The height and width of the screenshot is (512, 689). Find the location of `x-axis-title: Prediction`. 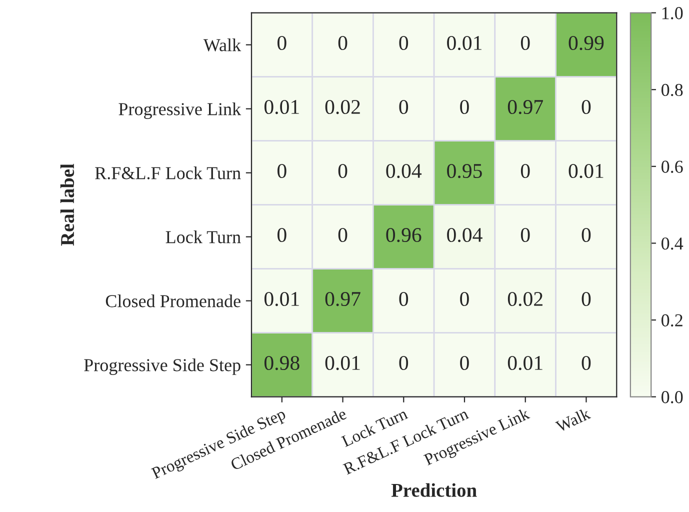

x-axis-title: Prediction is located at coordinates (434, 490).